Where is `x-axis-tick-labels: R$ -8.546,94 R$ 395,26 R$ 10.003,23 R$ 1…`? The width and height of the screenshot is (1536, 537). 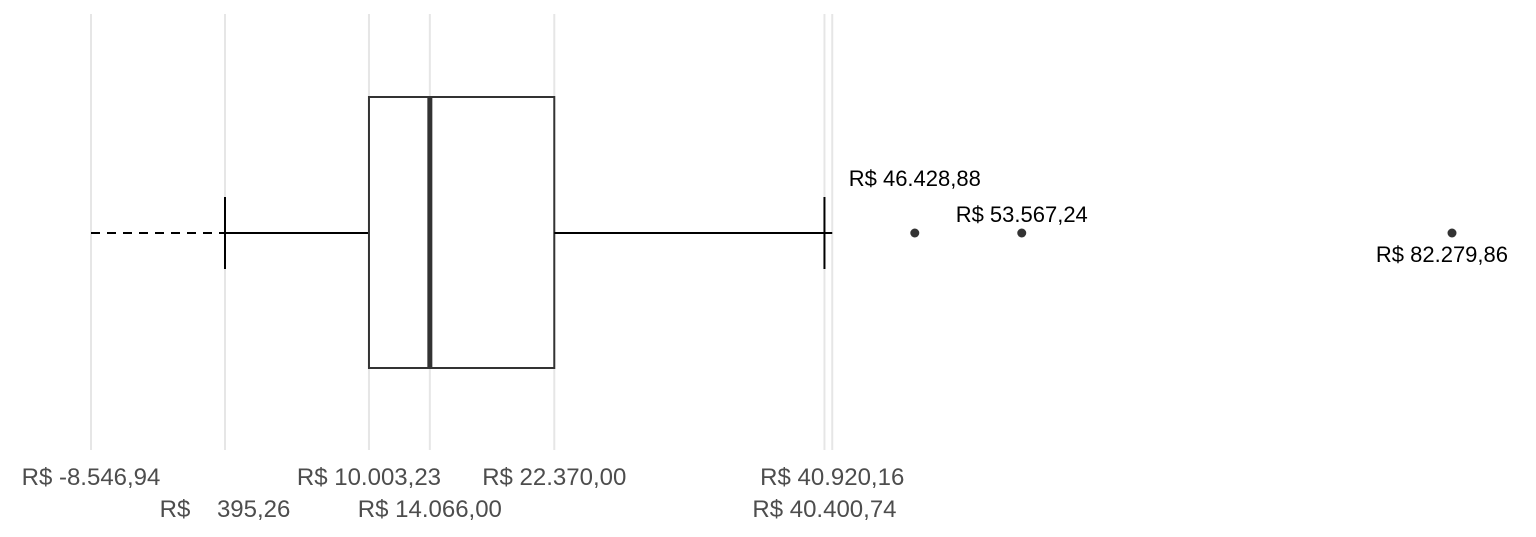 x-axis-tick-labels: R$ -8.546,94 R$ 395,26 R$ 10.003,23 R$ 1… is located at coordinates (463, 493).